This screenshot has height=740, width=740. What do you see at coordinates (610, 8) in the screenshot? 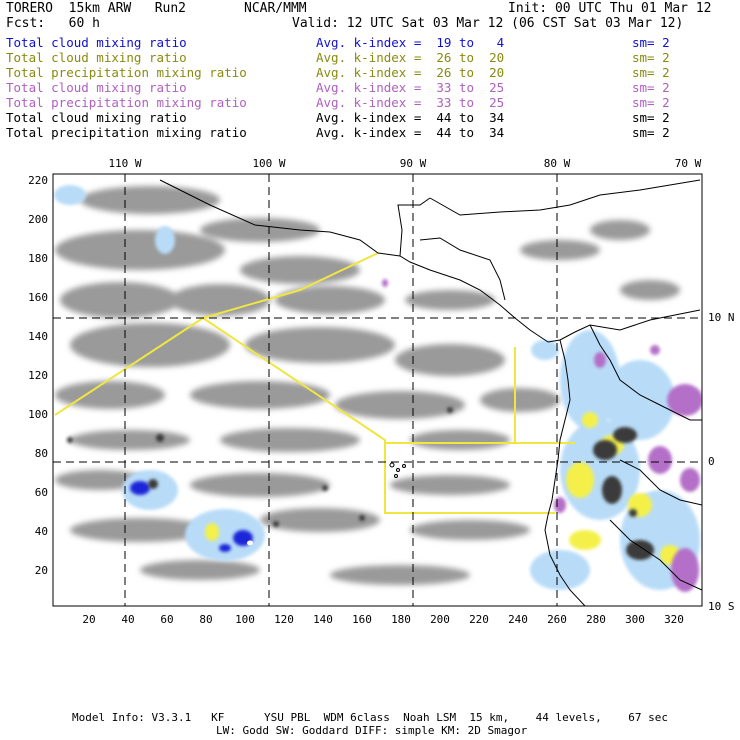
I see `init-time: Init: 00 UTC Thu 01 Mar 12` at bounding box center [610, 8].